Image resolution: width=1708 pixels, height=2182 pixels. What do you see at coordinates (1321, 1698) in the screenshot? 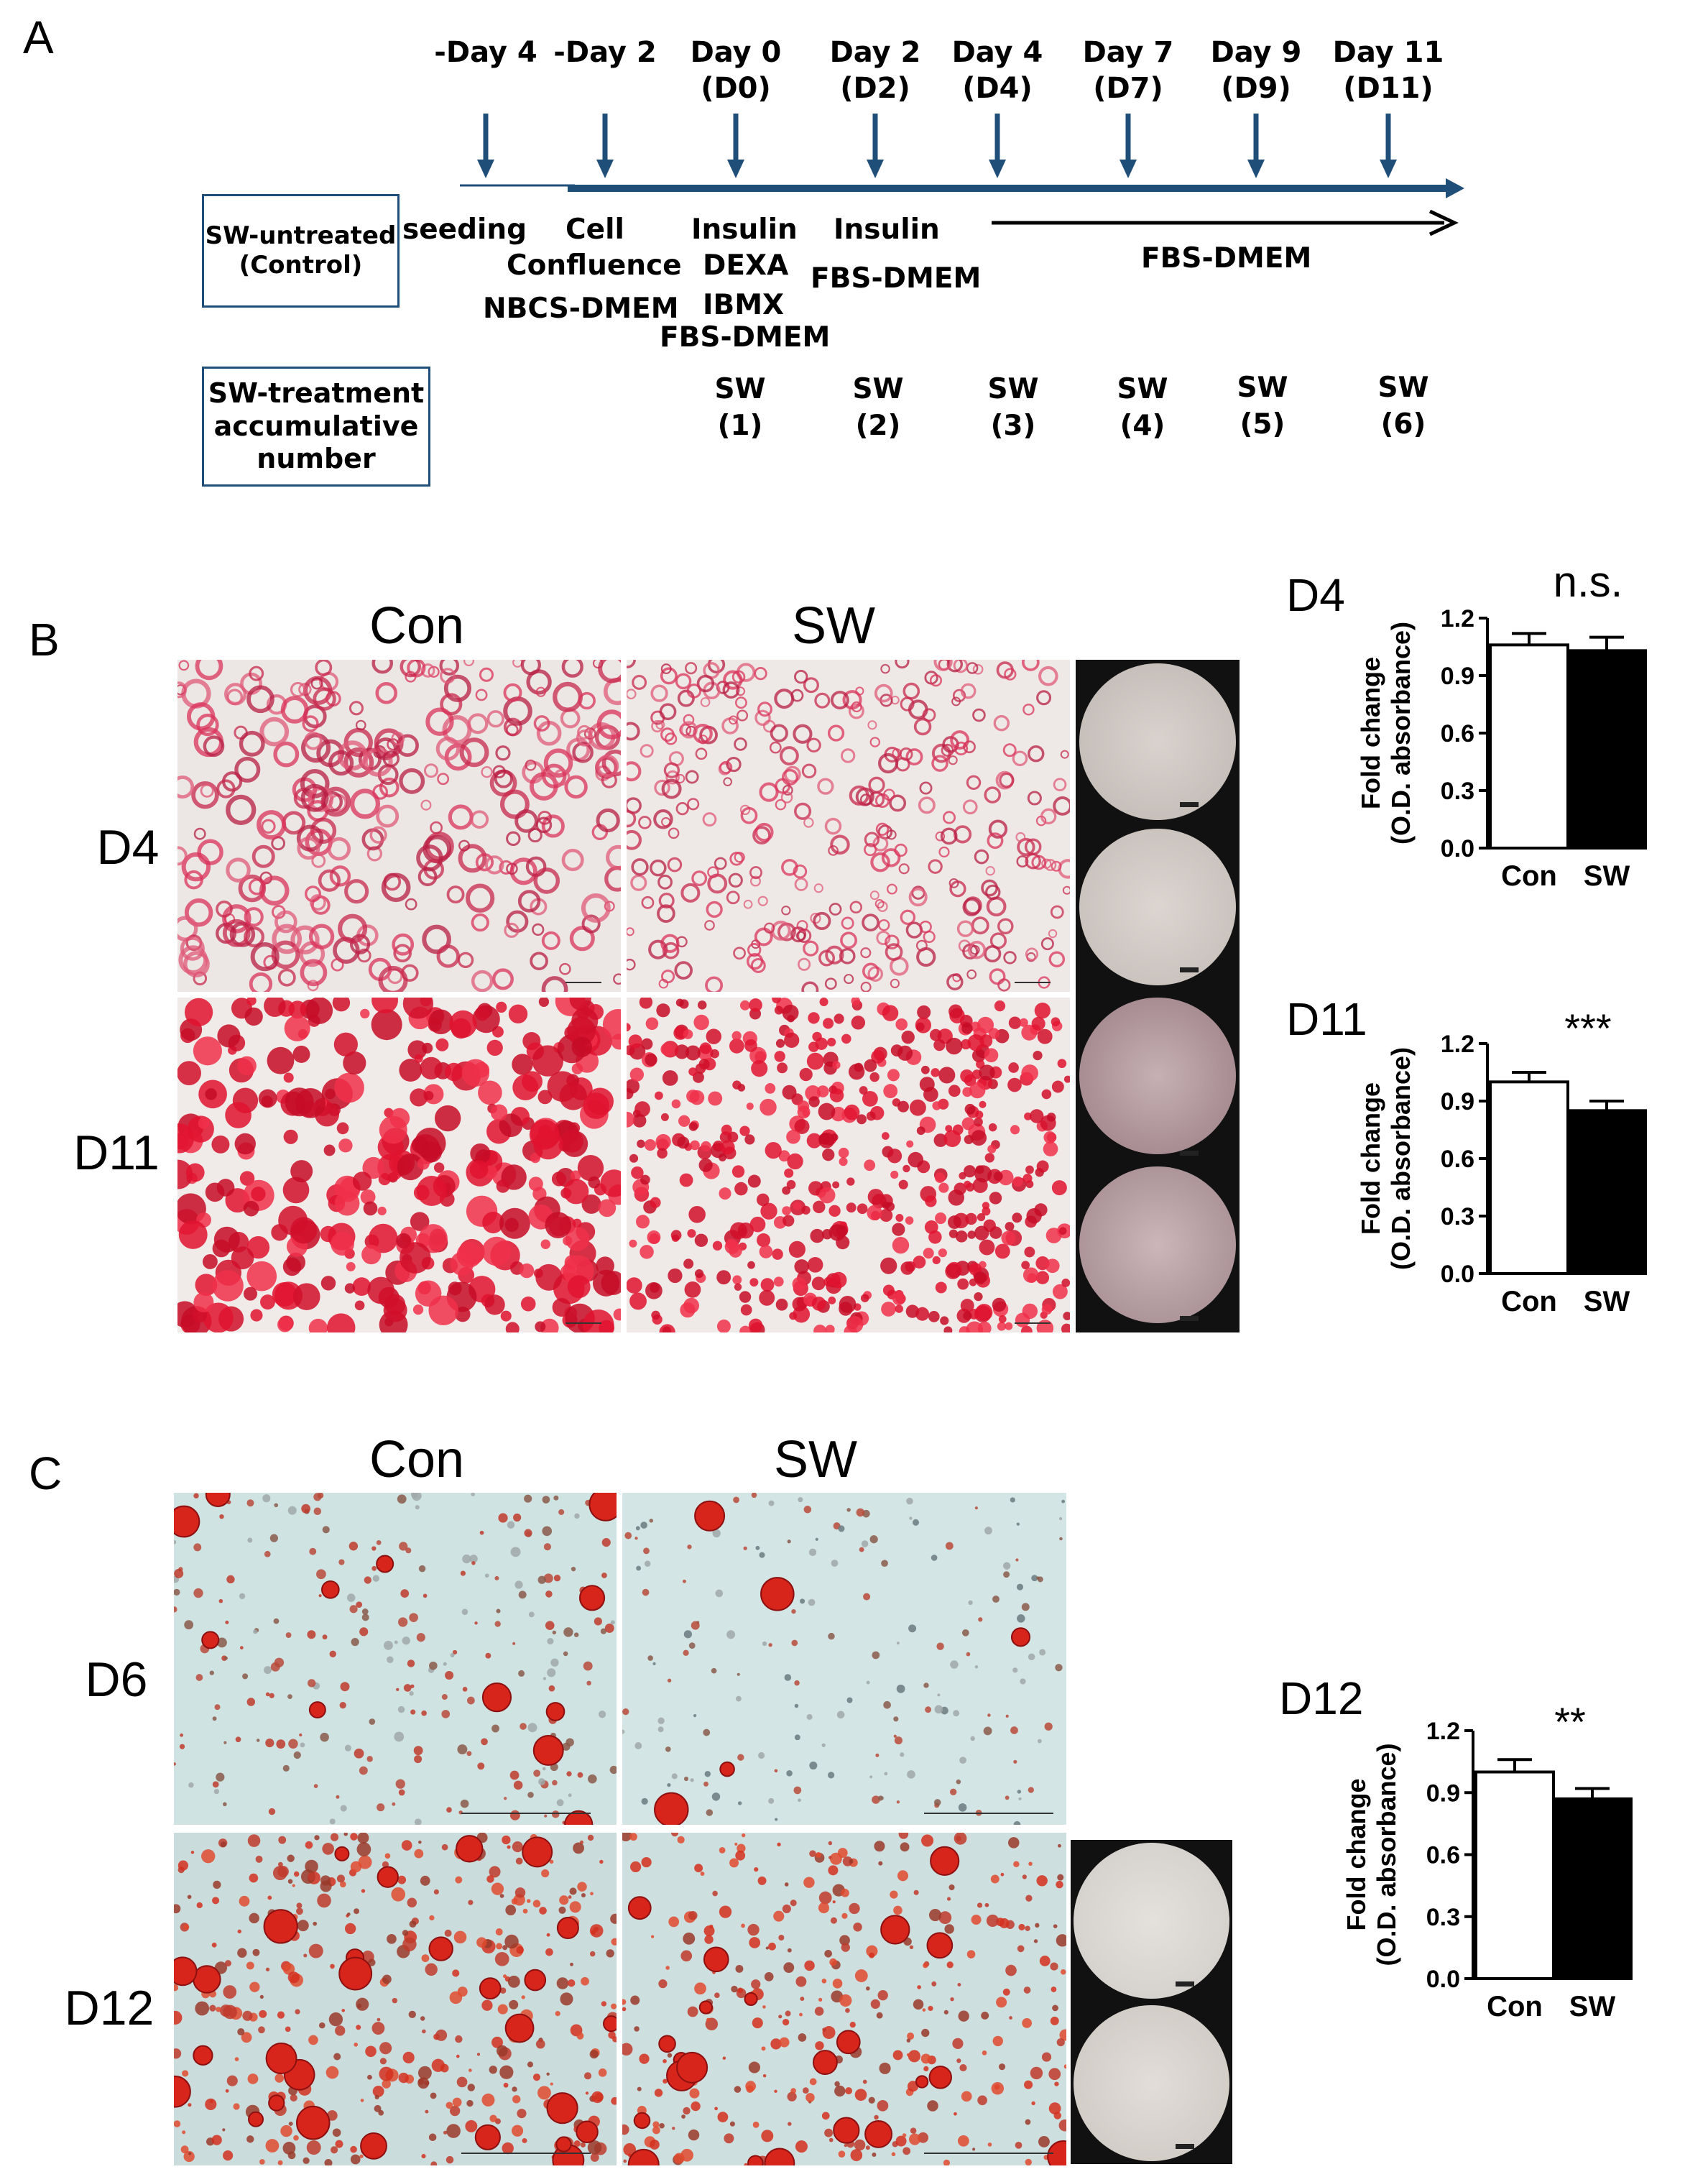
I see `chart-title: D12` at bounding box center [1321, 1698].